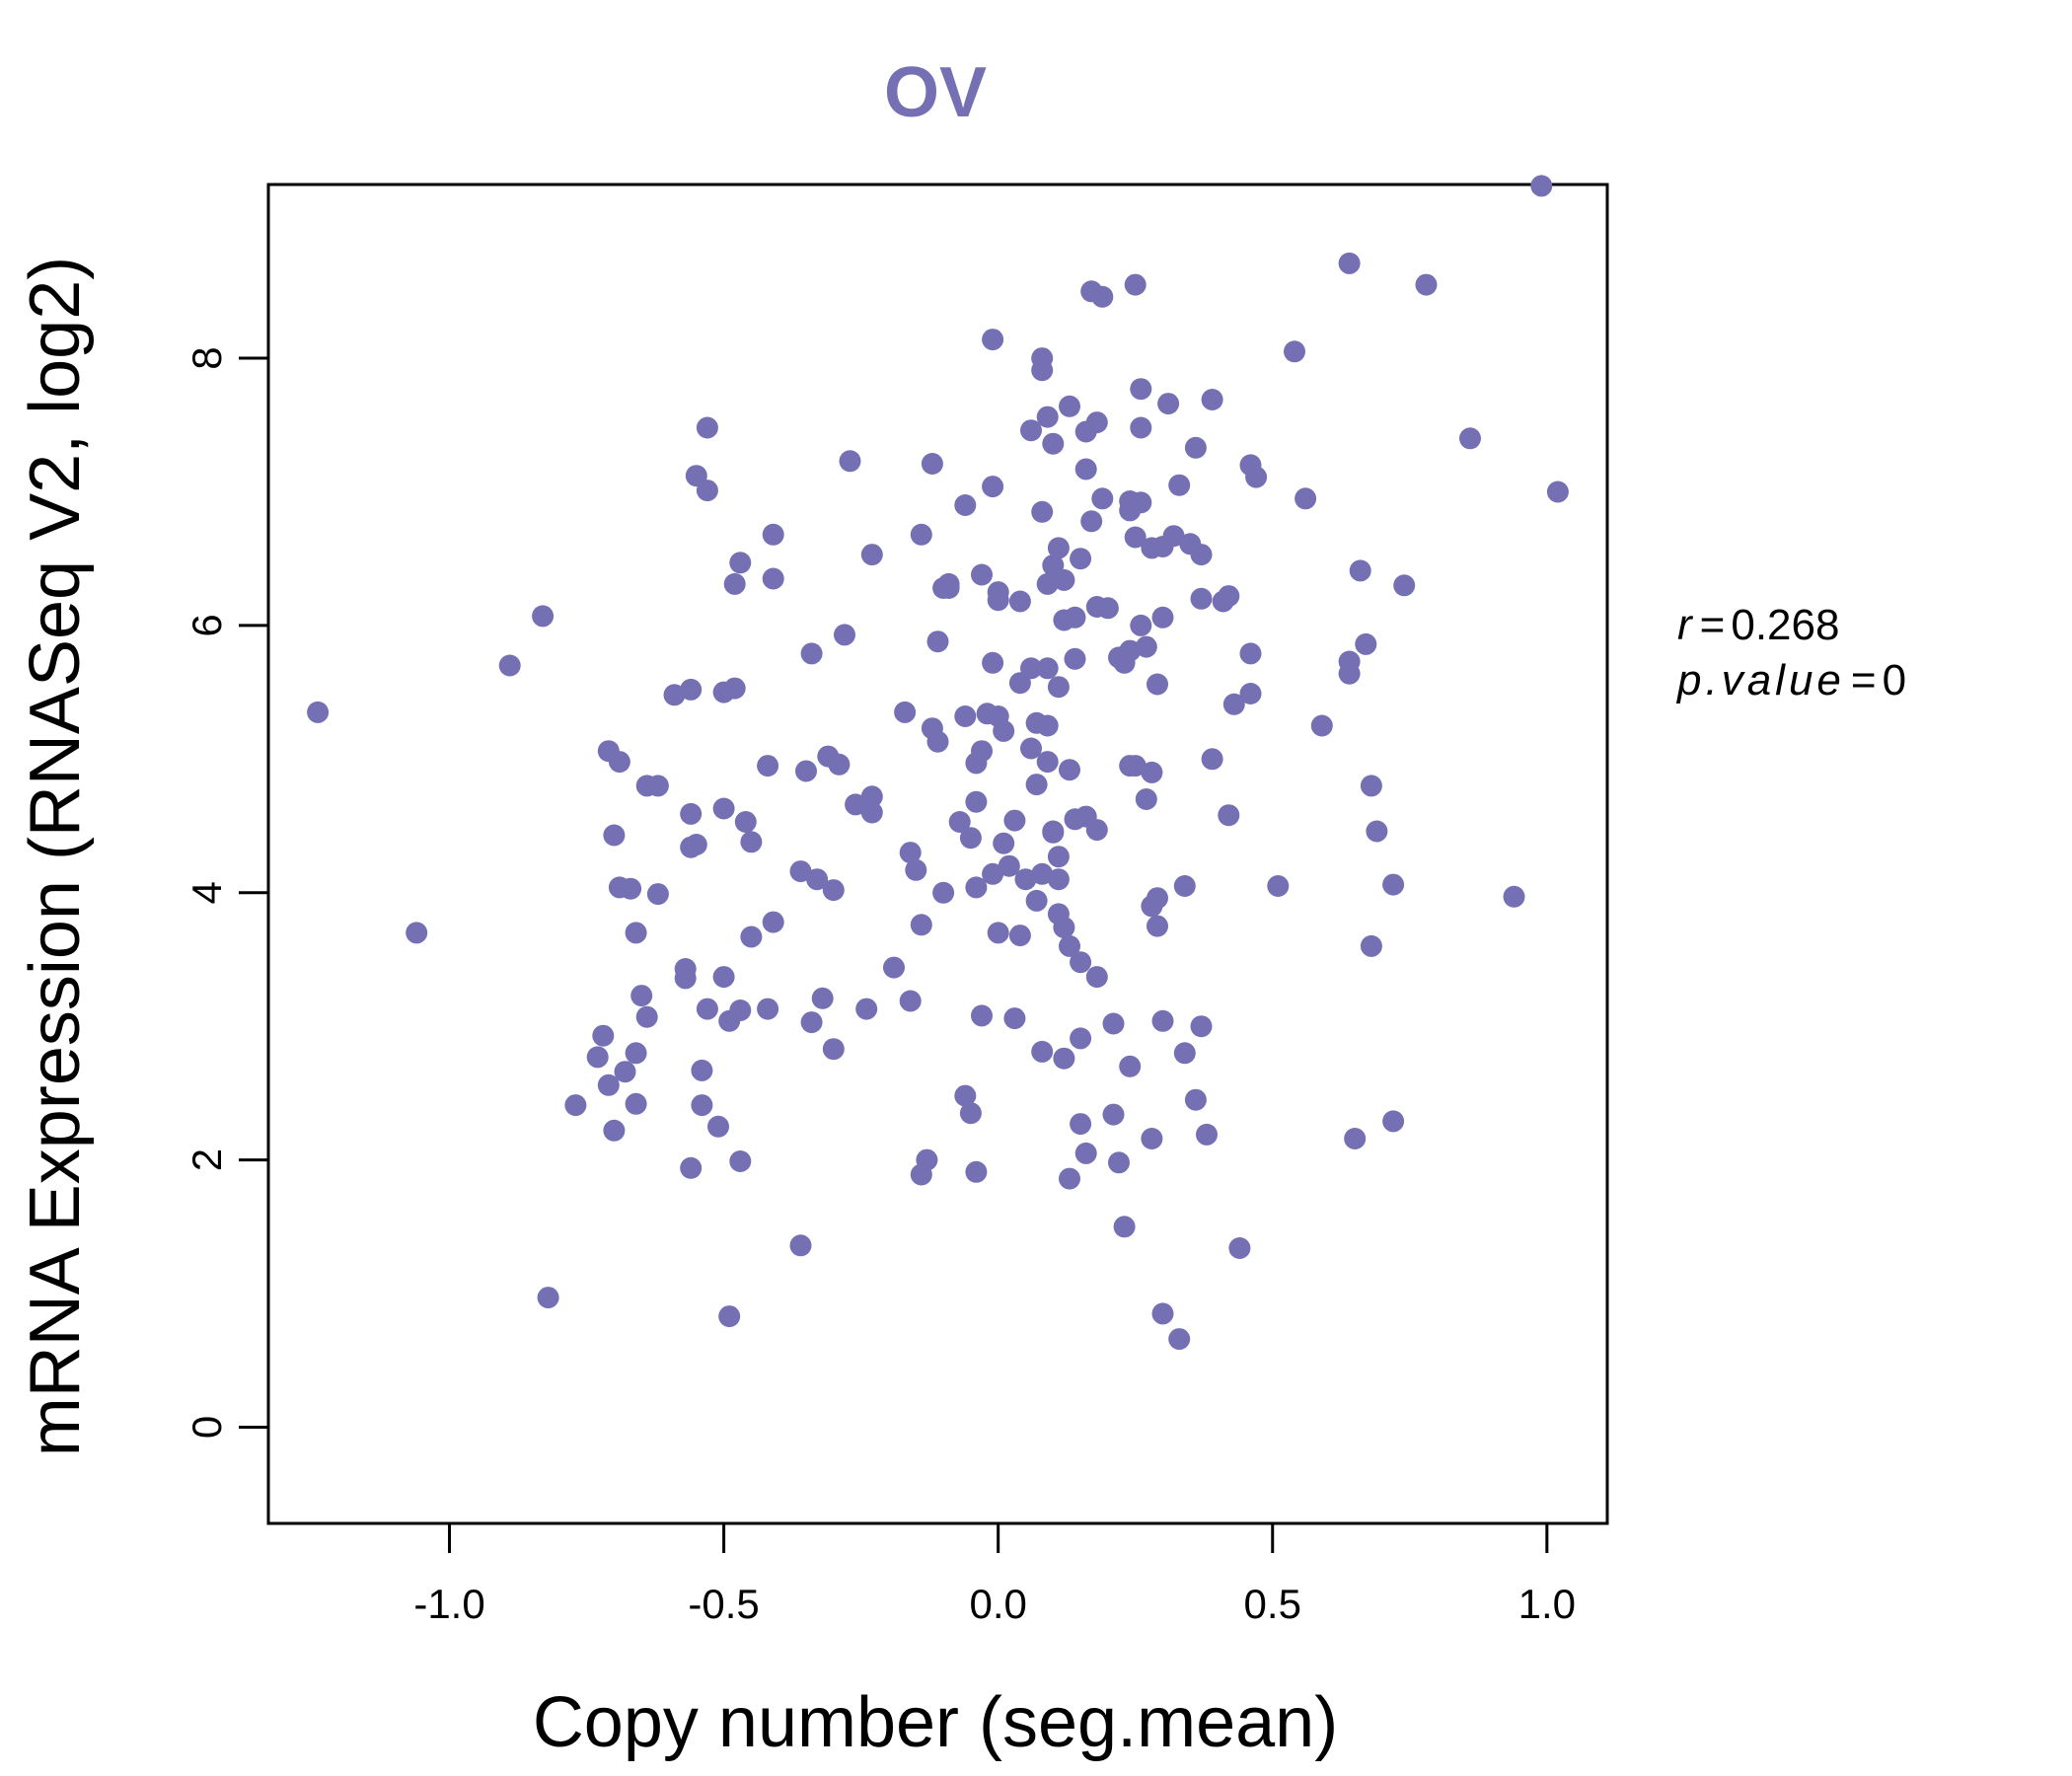 The image size is (2072, 1776). Describe the element at coordinates (1760, 680) in the screenshot. I see `p-label: p.value` at that location.